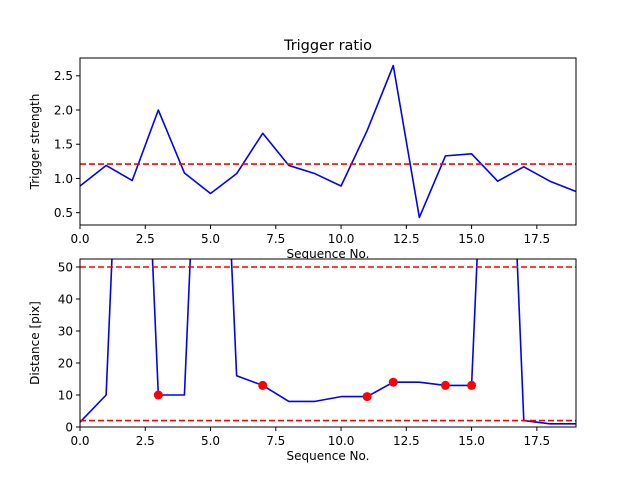 The height and width of the screenshot is (480, 640). Describe the element at coordinates (210, 441) in the screenshot. I see `bottom-x-tick-label: 5.0` at that location.